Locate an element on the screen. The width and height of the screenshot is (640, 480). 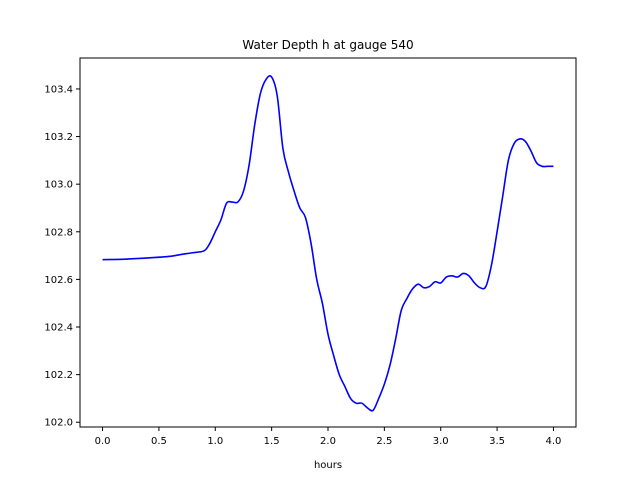
x-tick-label: 0.0 is located at coordinates (103, 441).